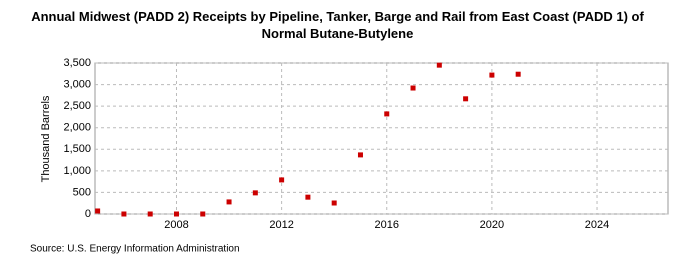 The width and height of the screenshot is (675, 275). Describe the element at coordinates (46, 138) in the screenshot. I see `y-axis-label: Thousand Barrels` at that location.